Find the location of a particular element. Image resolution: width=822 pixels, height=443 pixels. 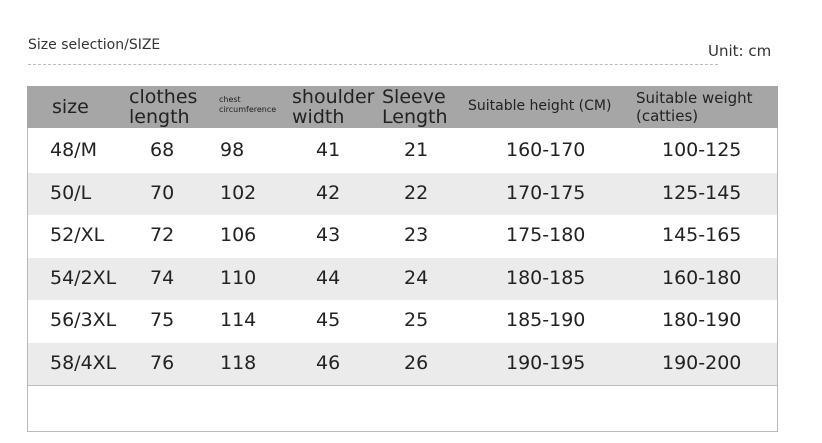

table-cell: 43 is located at coordinates (328, 235).